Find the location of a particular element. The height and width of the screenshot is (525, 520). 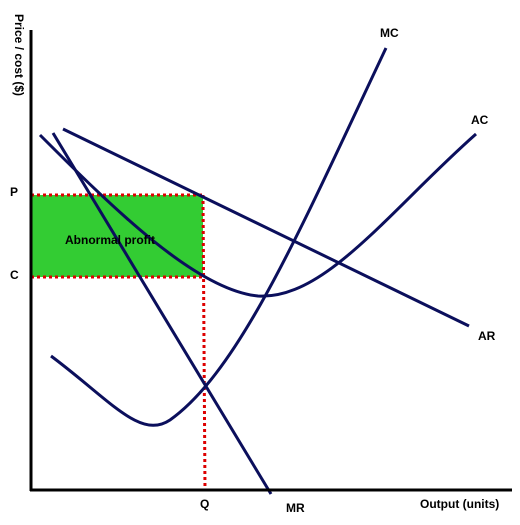

y-axis-label: Price / cost ($) is located at coordinates (19, 55).